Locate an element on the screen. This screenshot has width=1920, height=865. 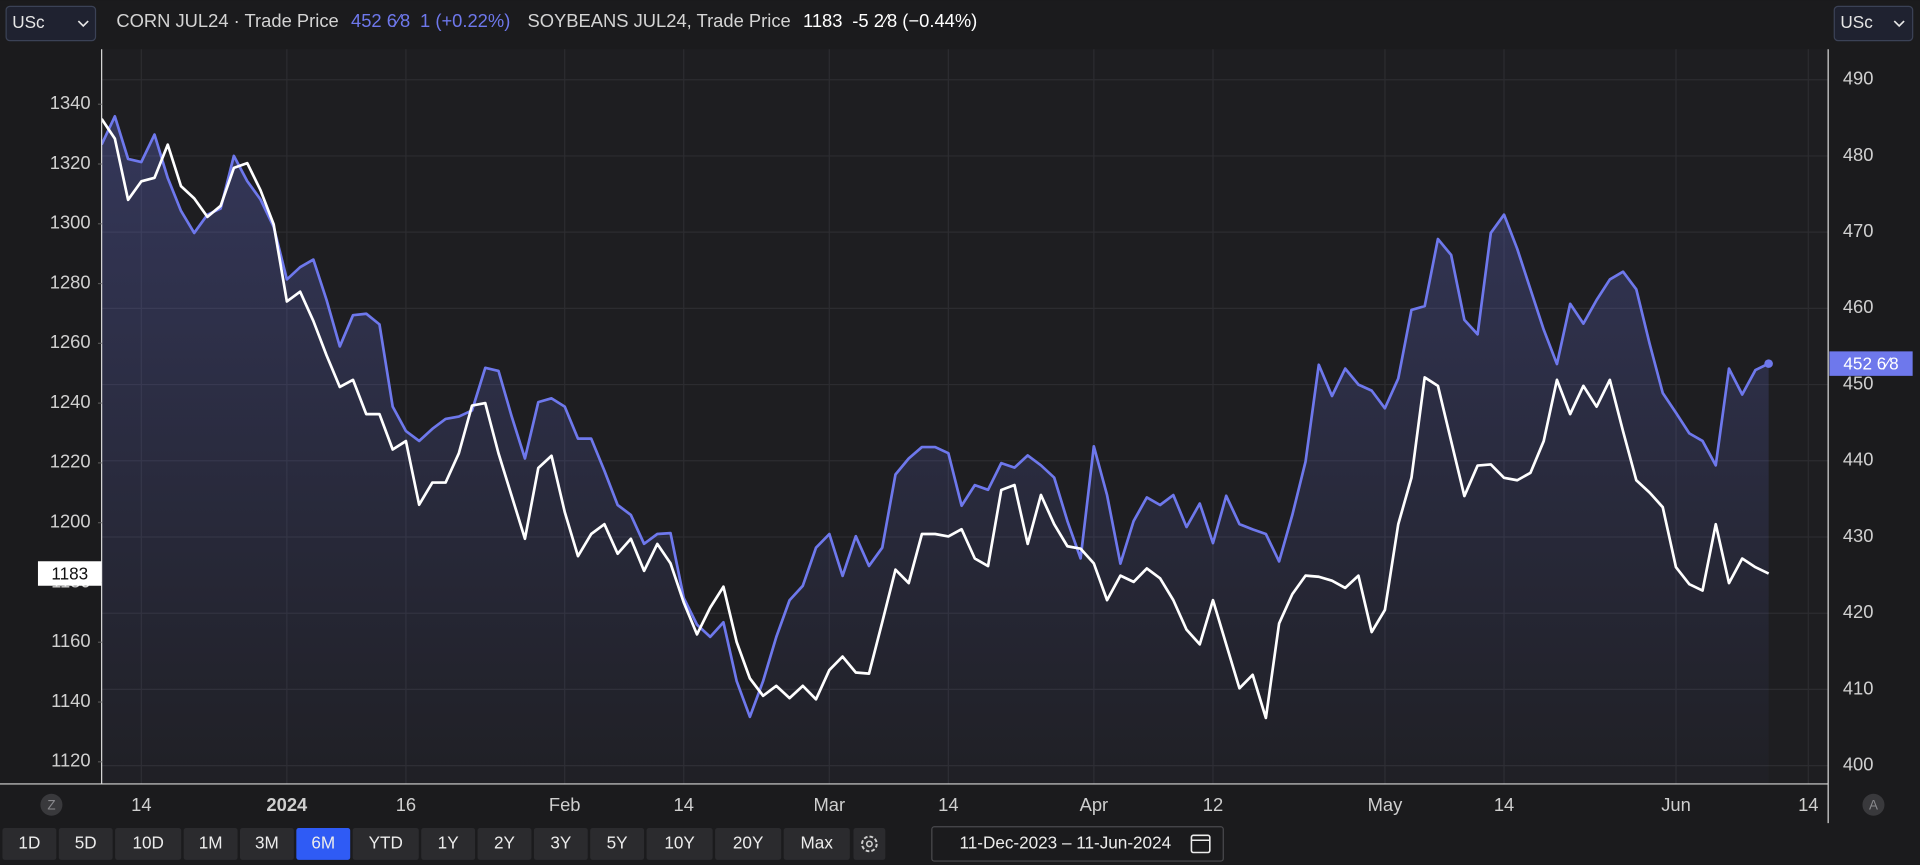
y2-tick-label: 440 is located at coordinates (1858, 459).